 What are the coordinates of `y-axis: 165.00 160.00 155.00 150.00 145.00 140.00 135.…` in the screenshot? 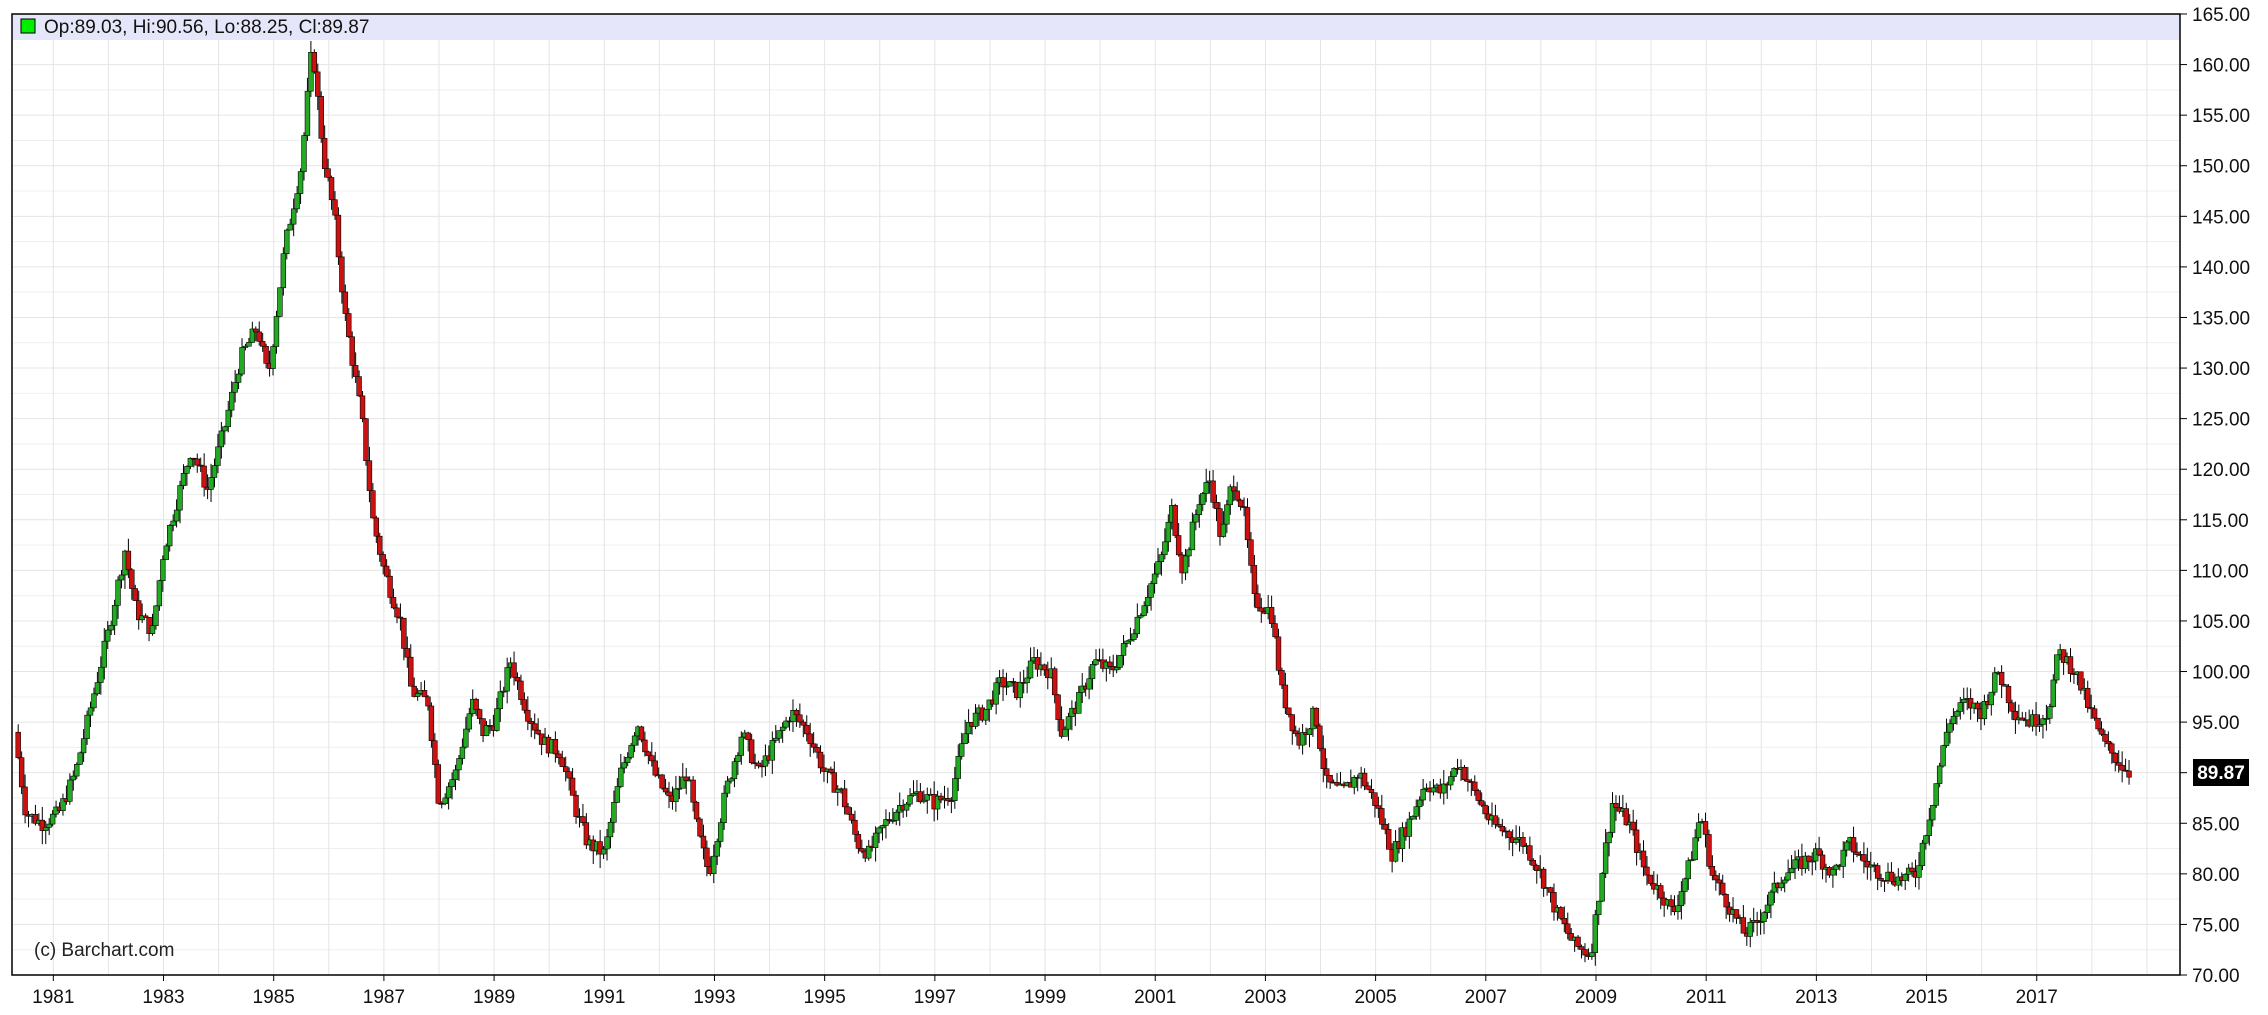 It's located at (2215, 496).